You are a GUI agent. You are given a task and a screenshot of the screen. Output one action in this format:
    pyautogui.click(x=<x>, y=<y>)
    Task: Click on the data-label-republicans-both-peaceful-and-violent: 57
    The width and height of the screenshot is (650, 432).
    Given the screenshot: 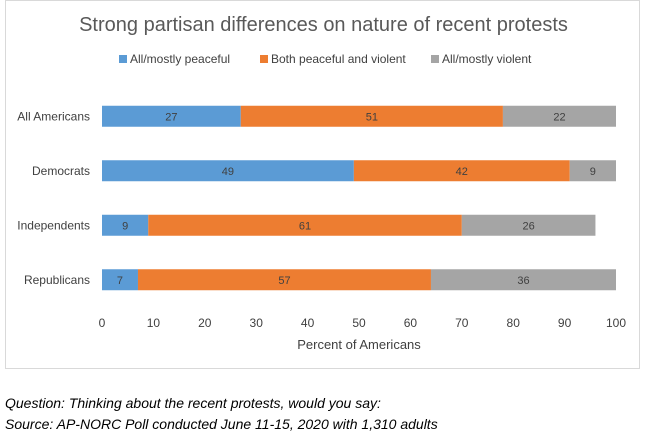 What is the action you would take?
    pyautogui.click(x=284, y=281)
    